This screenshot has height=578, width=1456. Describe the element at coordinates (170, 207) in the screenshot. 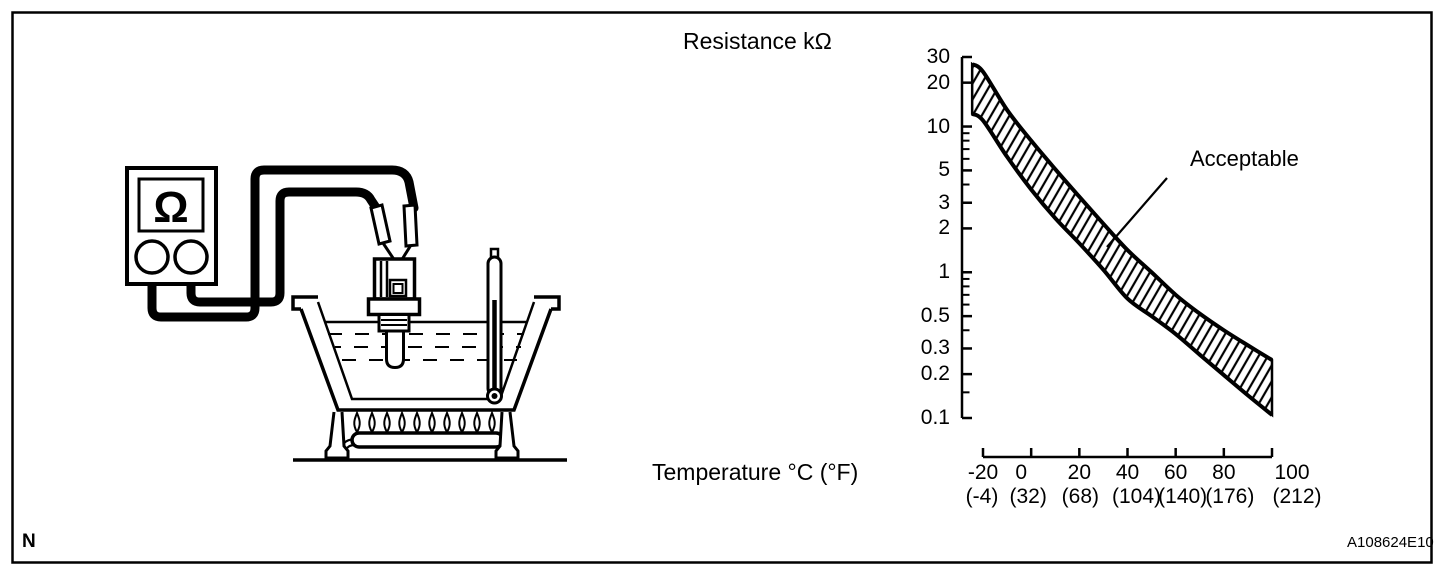

I see `omega-symbol: Ω` at that location.